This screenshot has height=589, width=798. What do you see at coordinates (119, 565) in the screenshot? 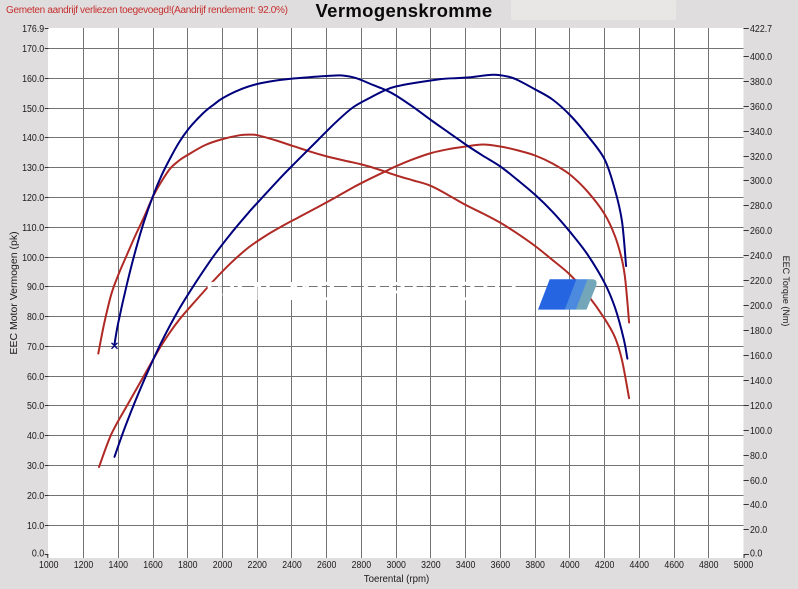
I see `svg-text: 1400` at bounding box center [119, 565].